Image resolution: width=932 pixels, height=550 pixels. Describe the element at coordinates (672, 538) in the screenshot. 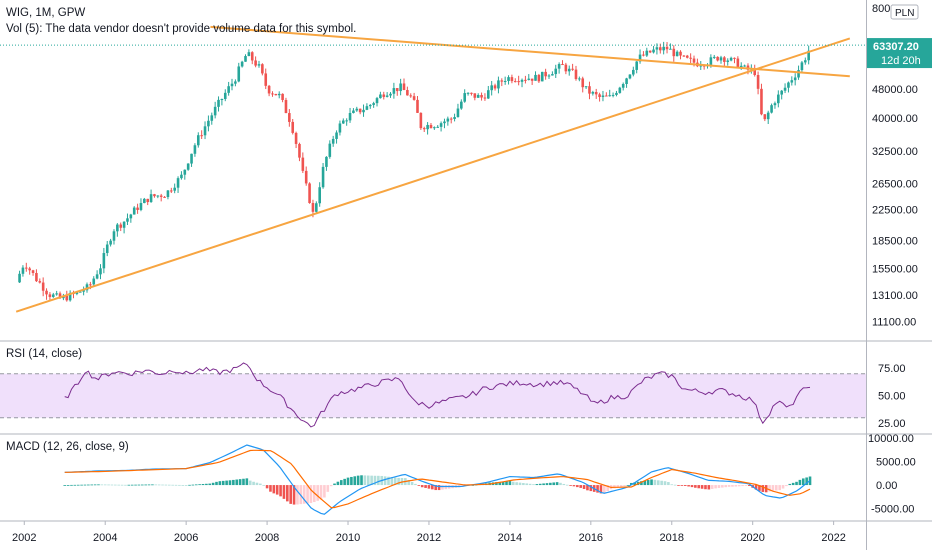

I see `time-tick-label: 2018` at that location.